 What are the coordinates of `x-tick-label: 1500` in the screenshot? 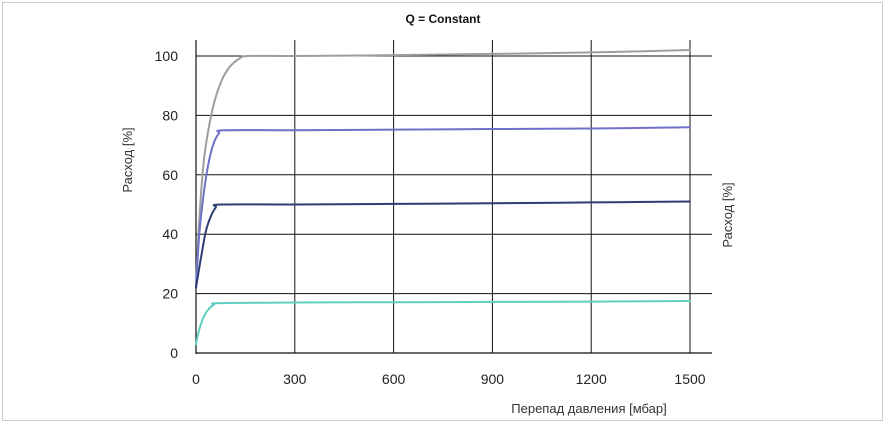 It's located at (689, 379).